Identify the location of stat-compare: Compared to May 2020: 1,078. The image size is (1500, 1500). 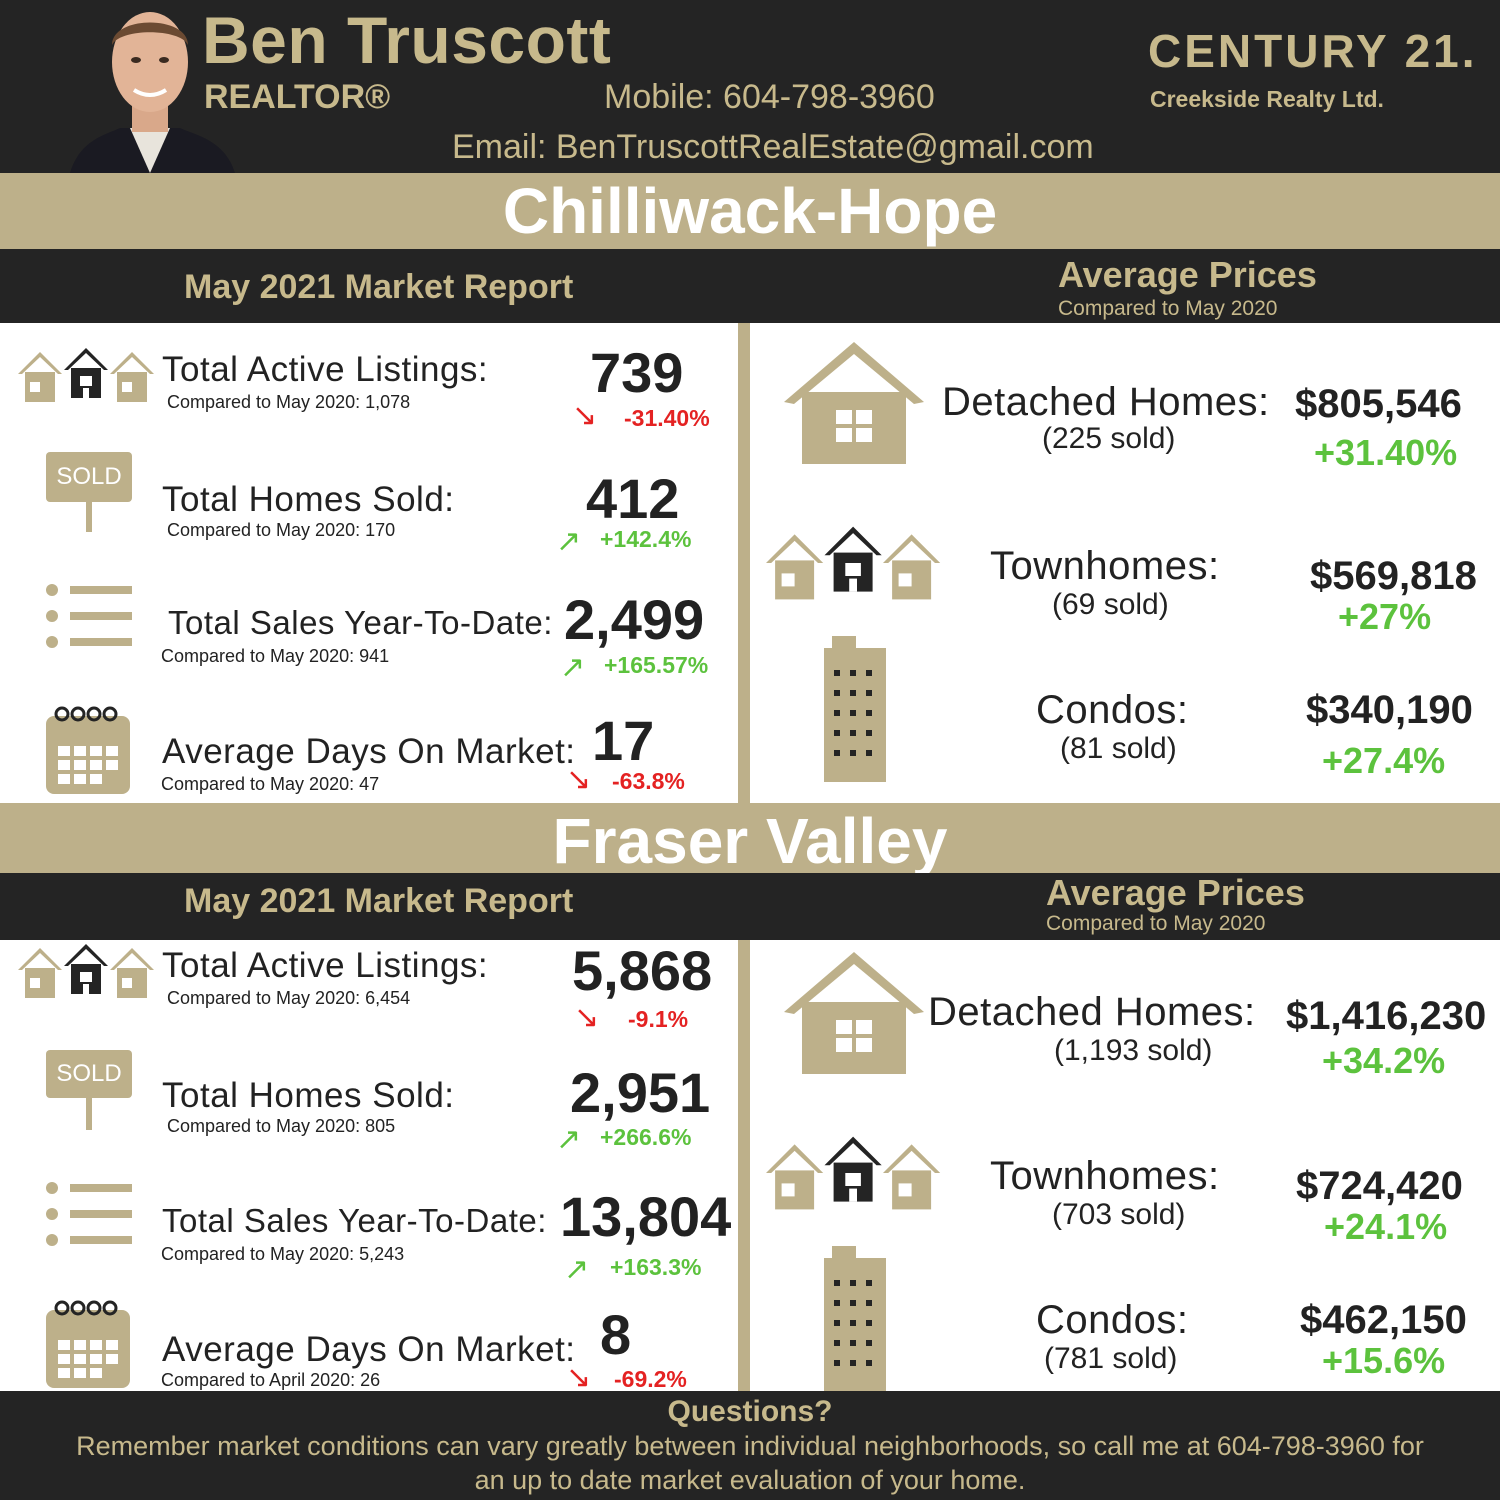
(289, 402).